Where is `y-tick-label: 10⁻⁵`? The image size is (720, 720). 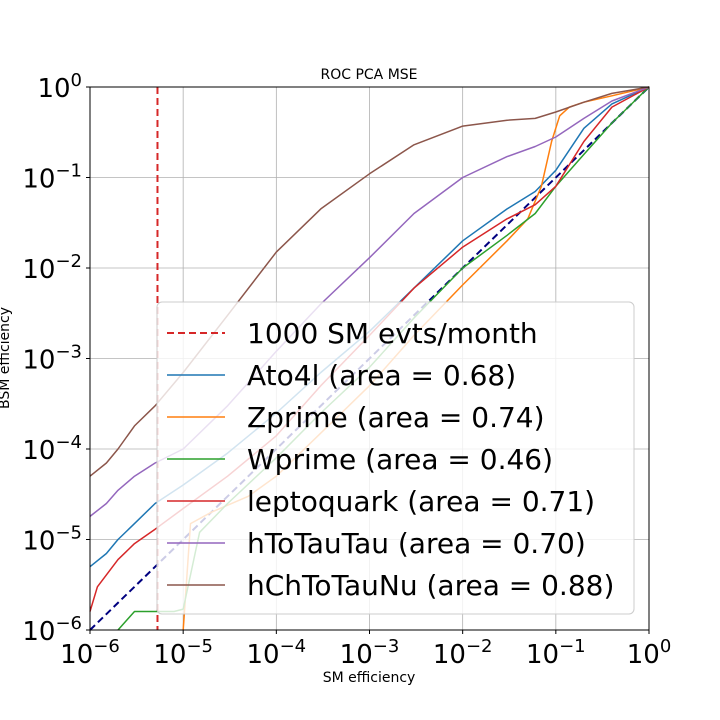 y-tick-label: 10⁻⁵ is located at coordinates (52, 540).